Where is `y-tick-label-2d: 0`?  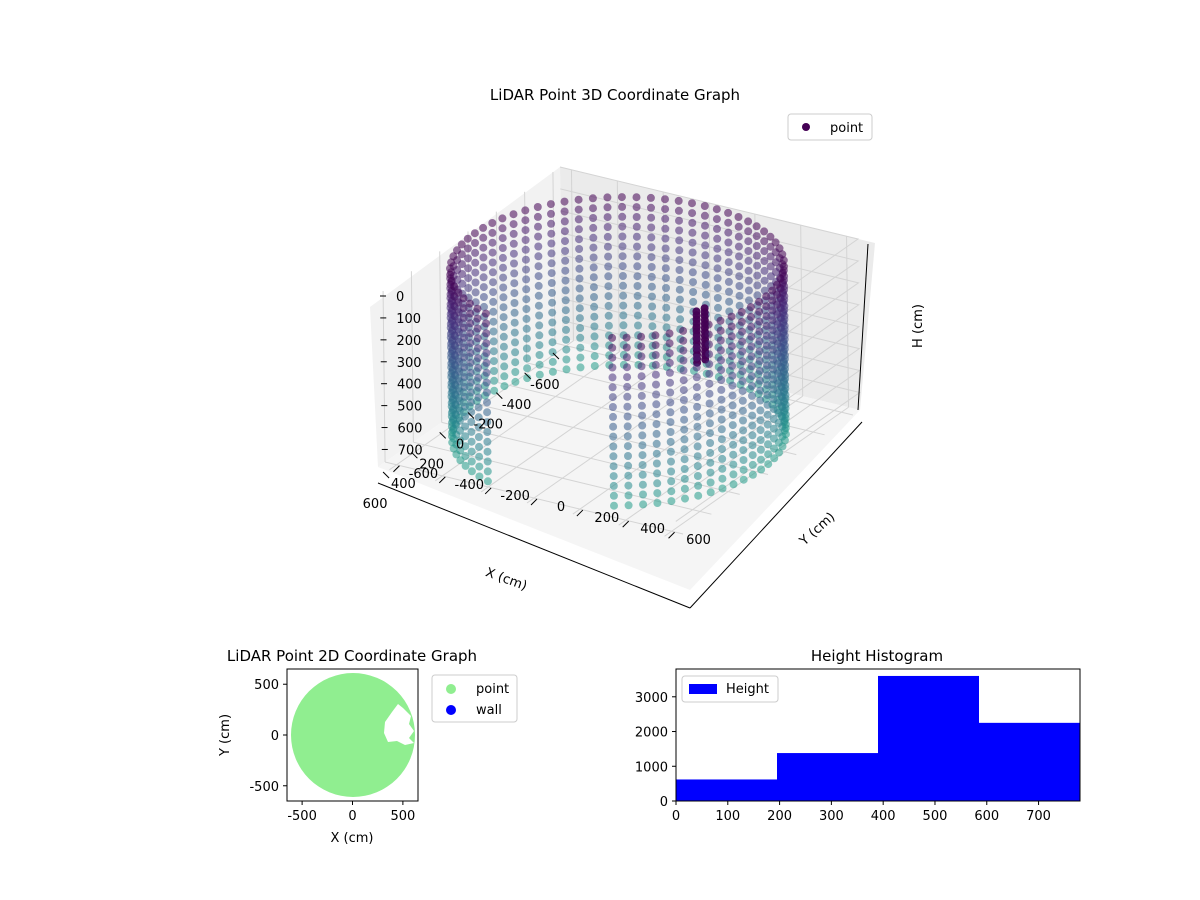
y-tick-label-2d: 0 is located at coordinates (275, 736).